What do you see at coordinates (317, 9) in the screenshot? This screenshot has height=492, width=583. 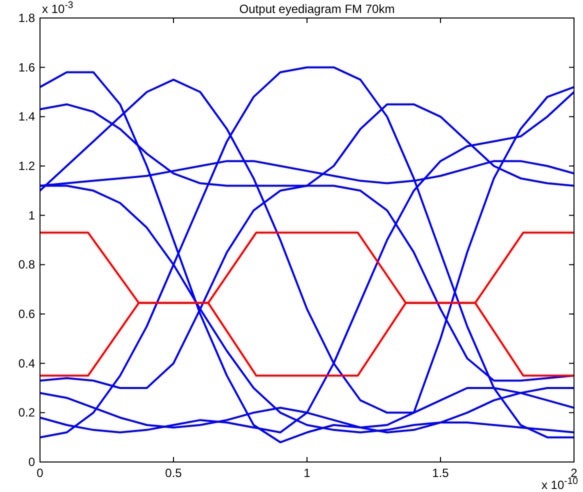 I see `chart-title: Output eyediagram FM 70km` at bounding box center [317, 9].